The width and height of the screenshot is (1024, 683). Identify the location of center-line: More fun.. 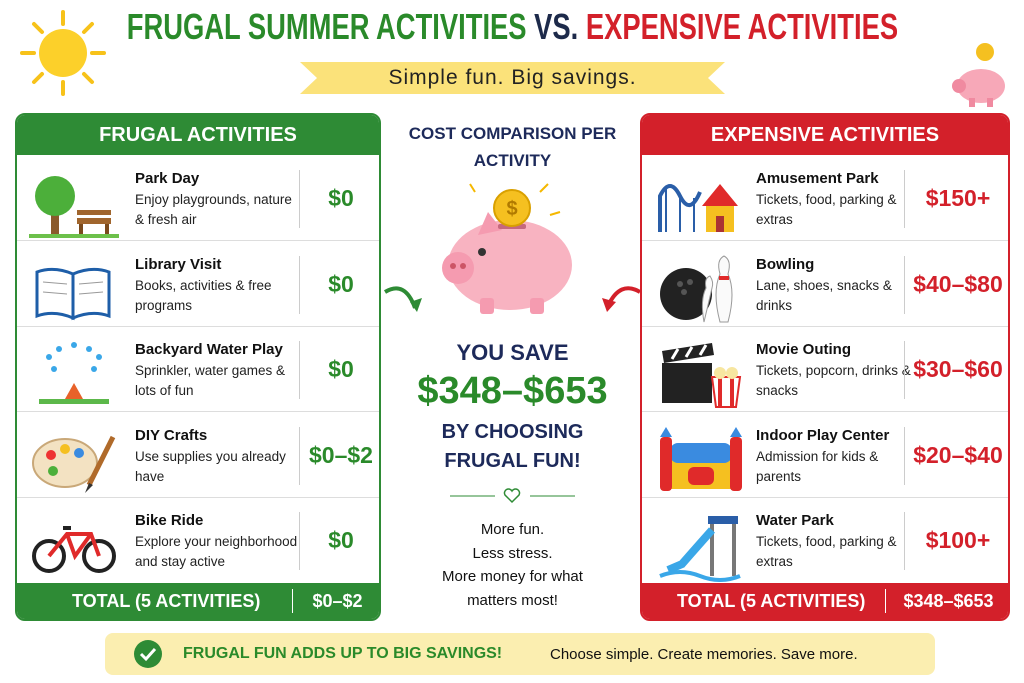
(512, 529).